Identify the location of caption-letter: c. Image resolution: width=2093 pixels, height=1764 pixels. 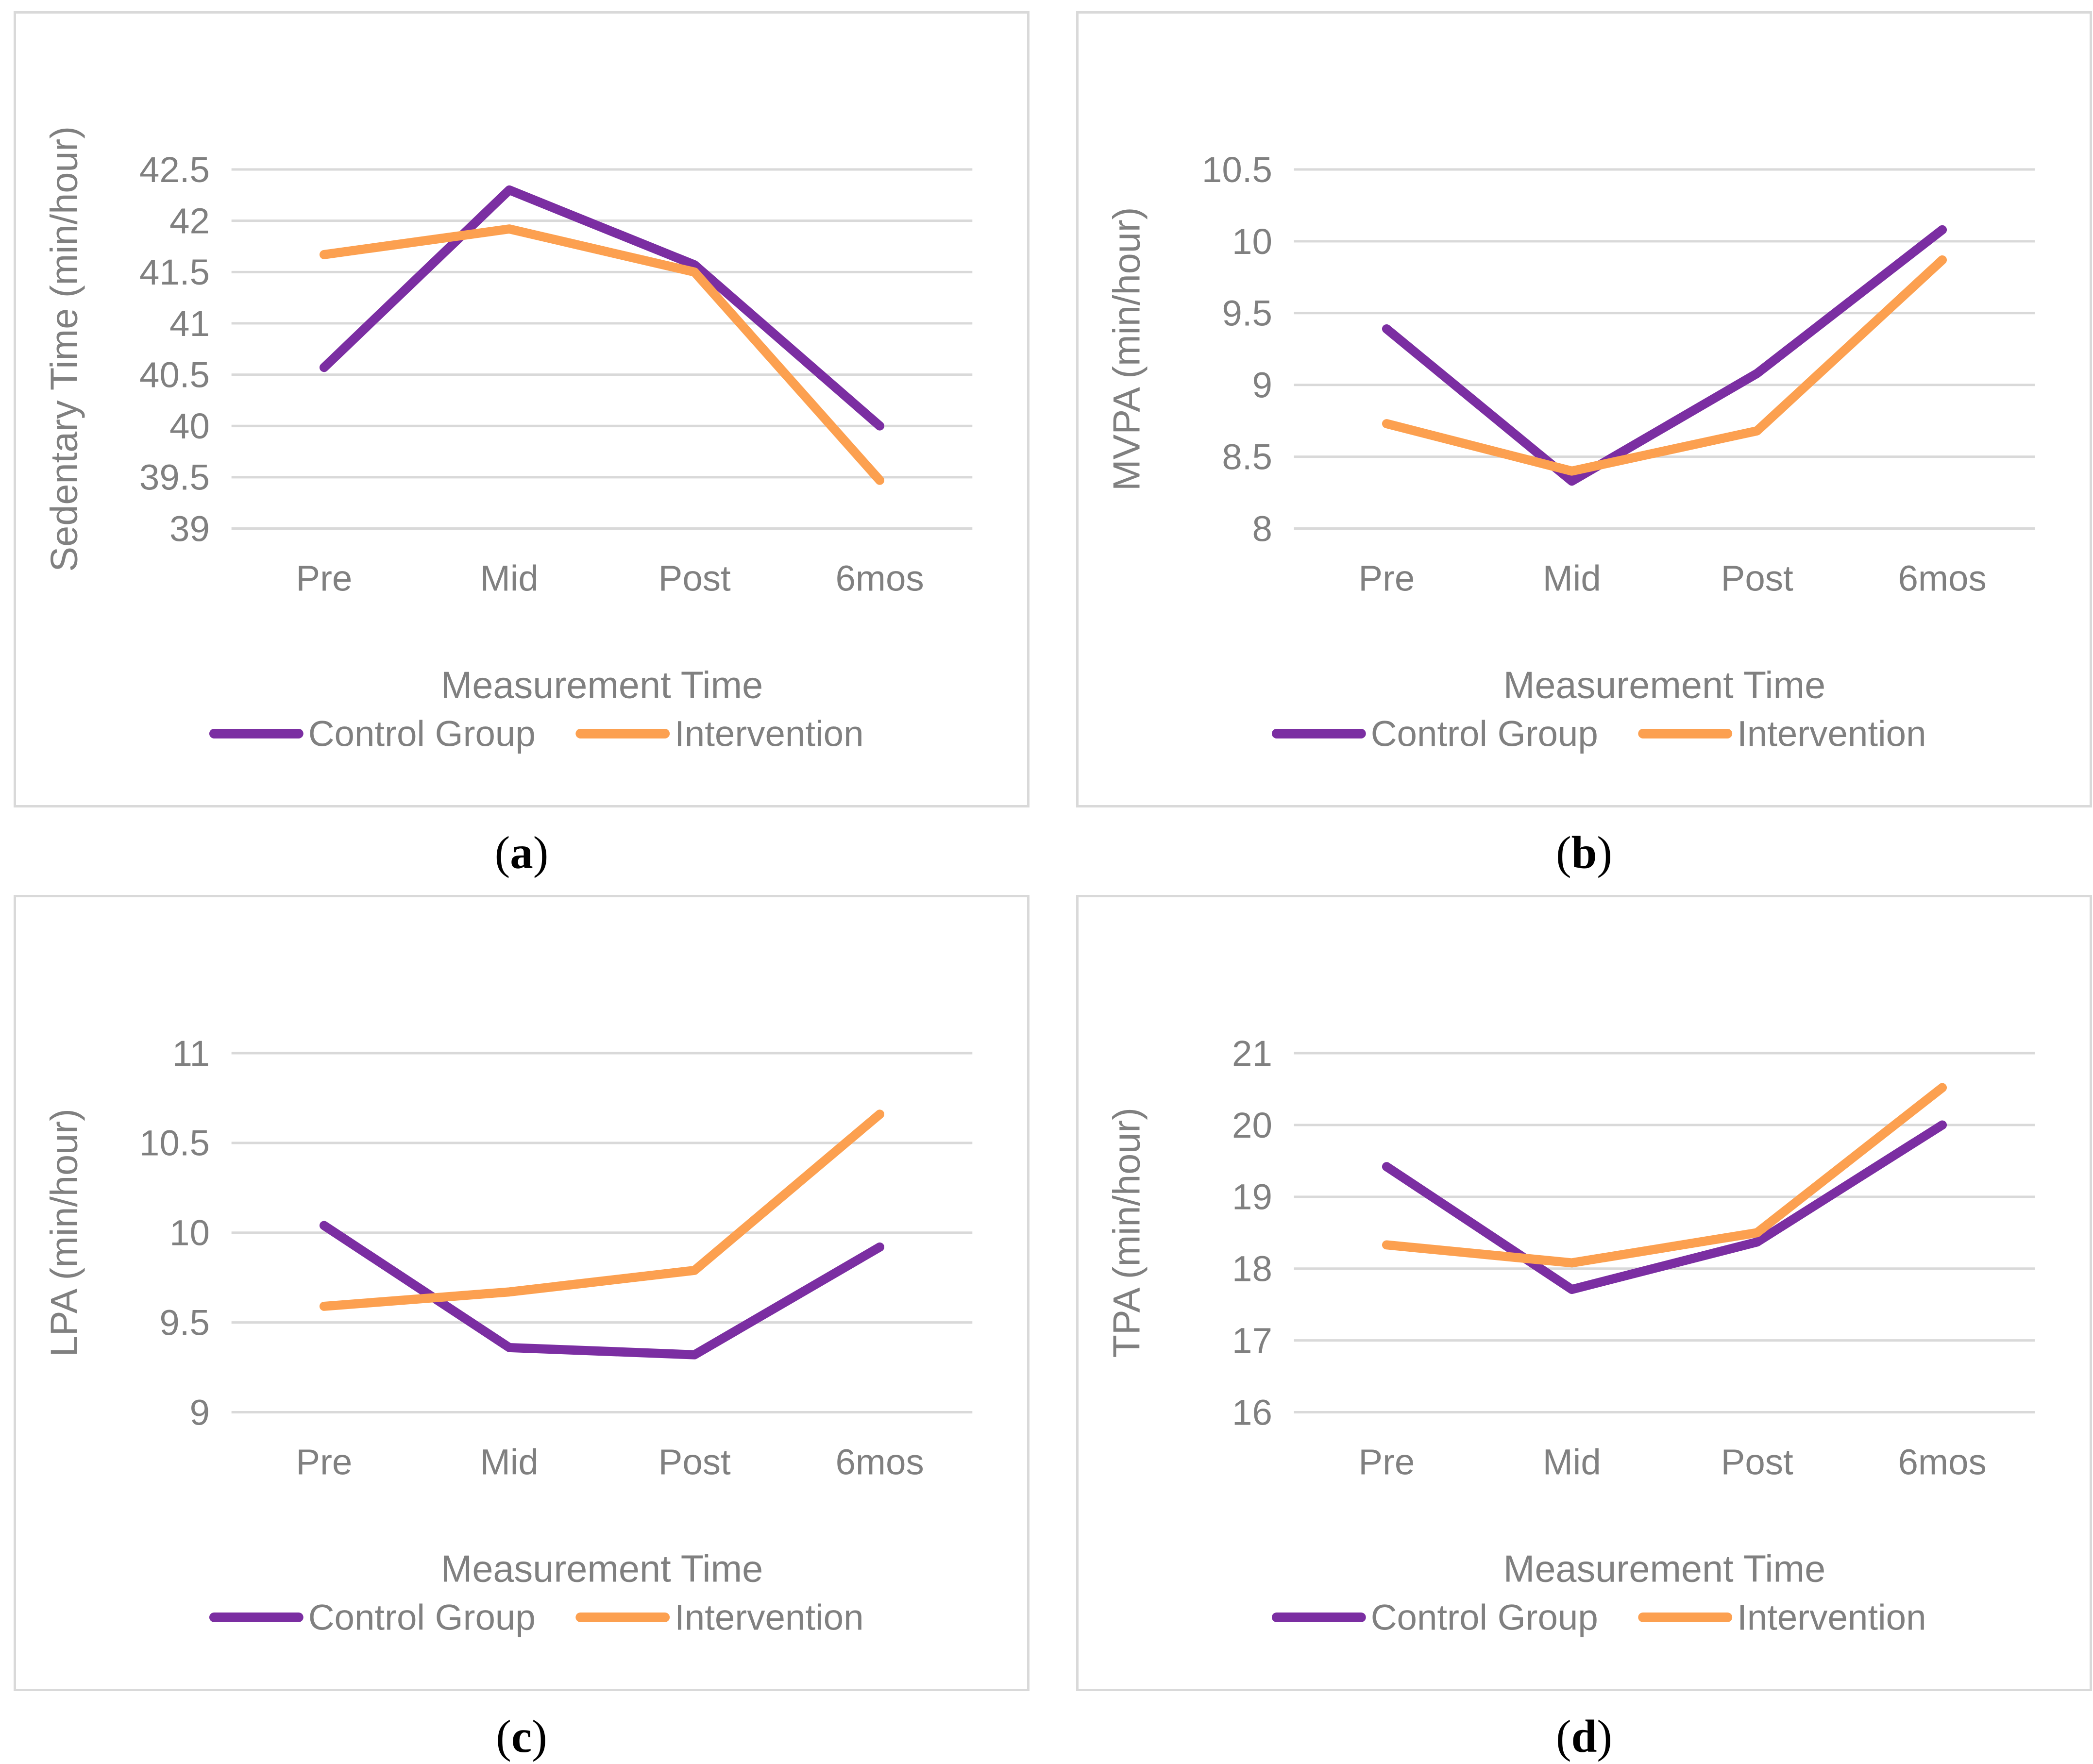
(522, 1736).